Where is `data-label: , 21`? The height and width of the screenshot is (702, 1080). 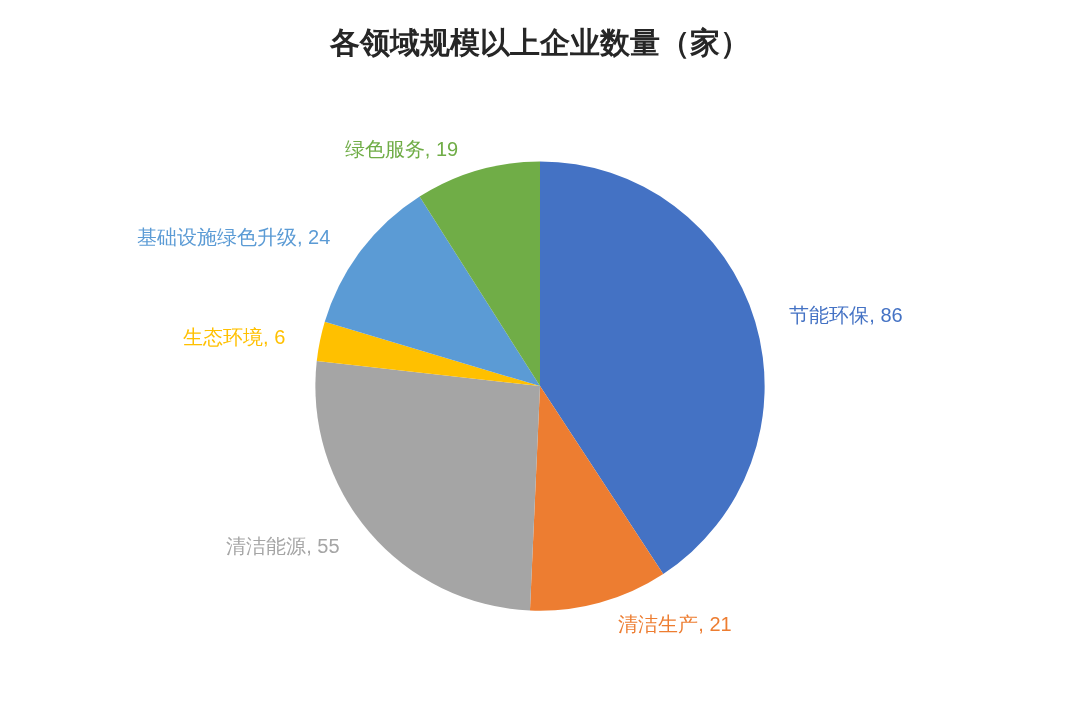
data-label: , 21 is located at coordinates (715, 623).